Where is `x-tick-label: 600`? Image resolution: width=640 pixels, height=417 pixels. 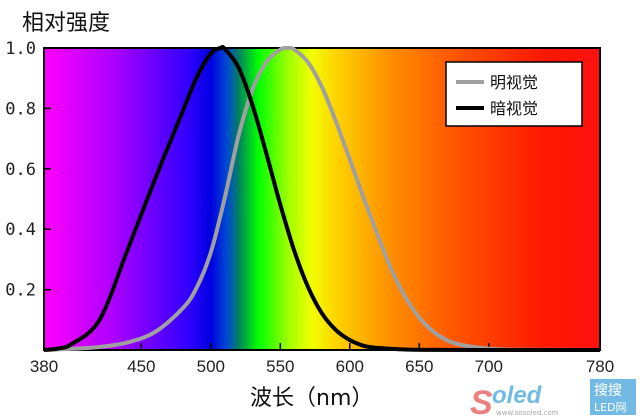 x-tick-label: 600 is located at coordinates (350, 366).